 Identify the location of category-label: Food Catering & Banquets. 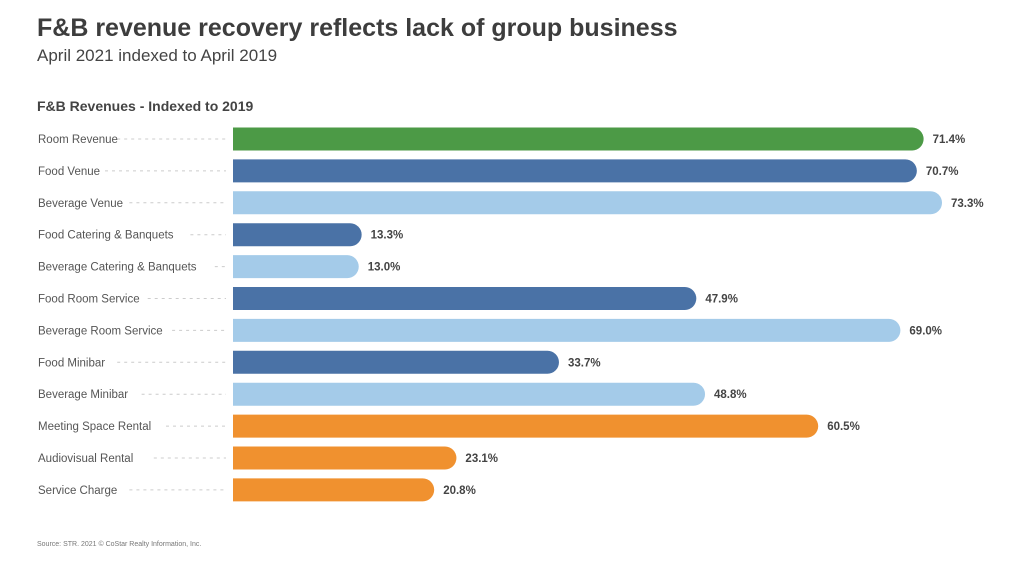
(106, 236).